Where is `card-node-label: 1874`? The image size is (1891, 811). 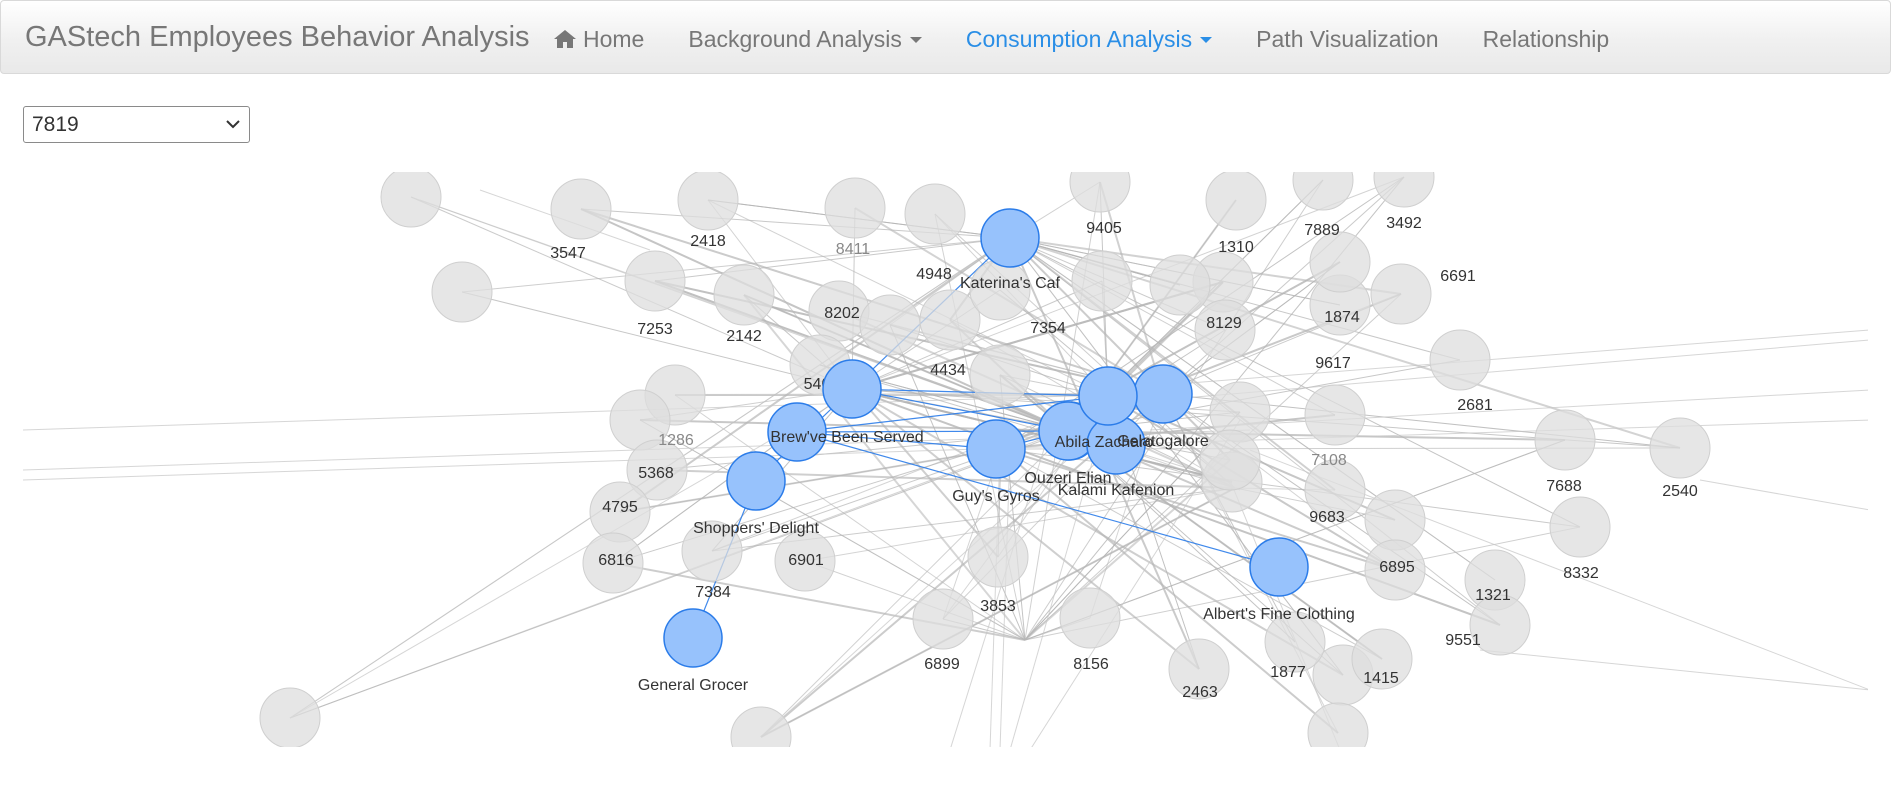 card-node-label: 1874 is located at coordinates (1342, 317).